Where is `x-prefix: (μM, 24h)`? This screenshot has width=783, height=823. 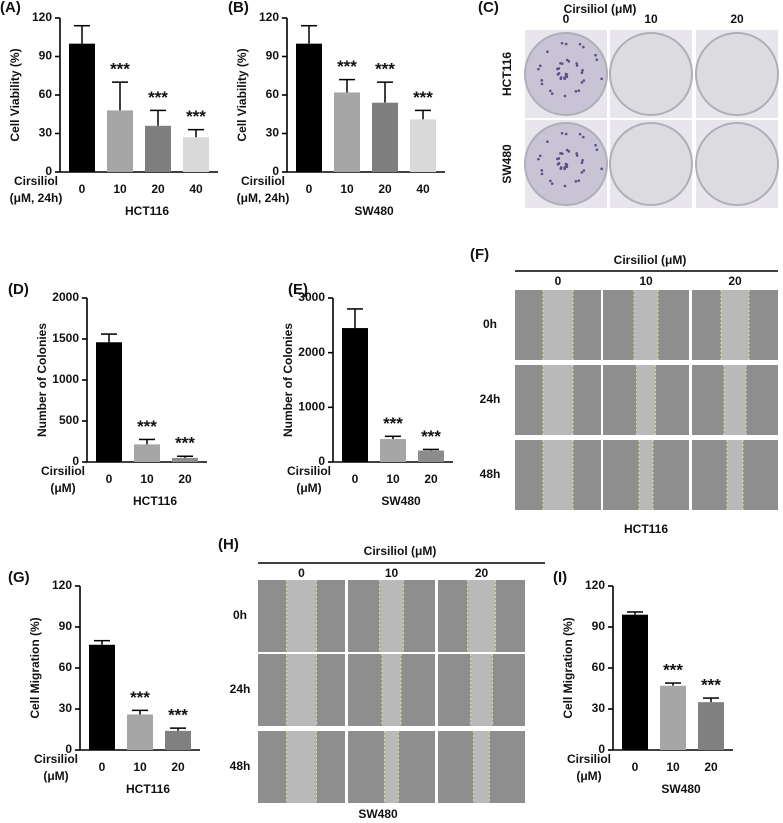
x-prefix: (μM, 24h) is located at coordinates (263, 198).